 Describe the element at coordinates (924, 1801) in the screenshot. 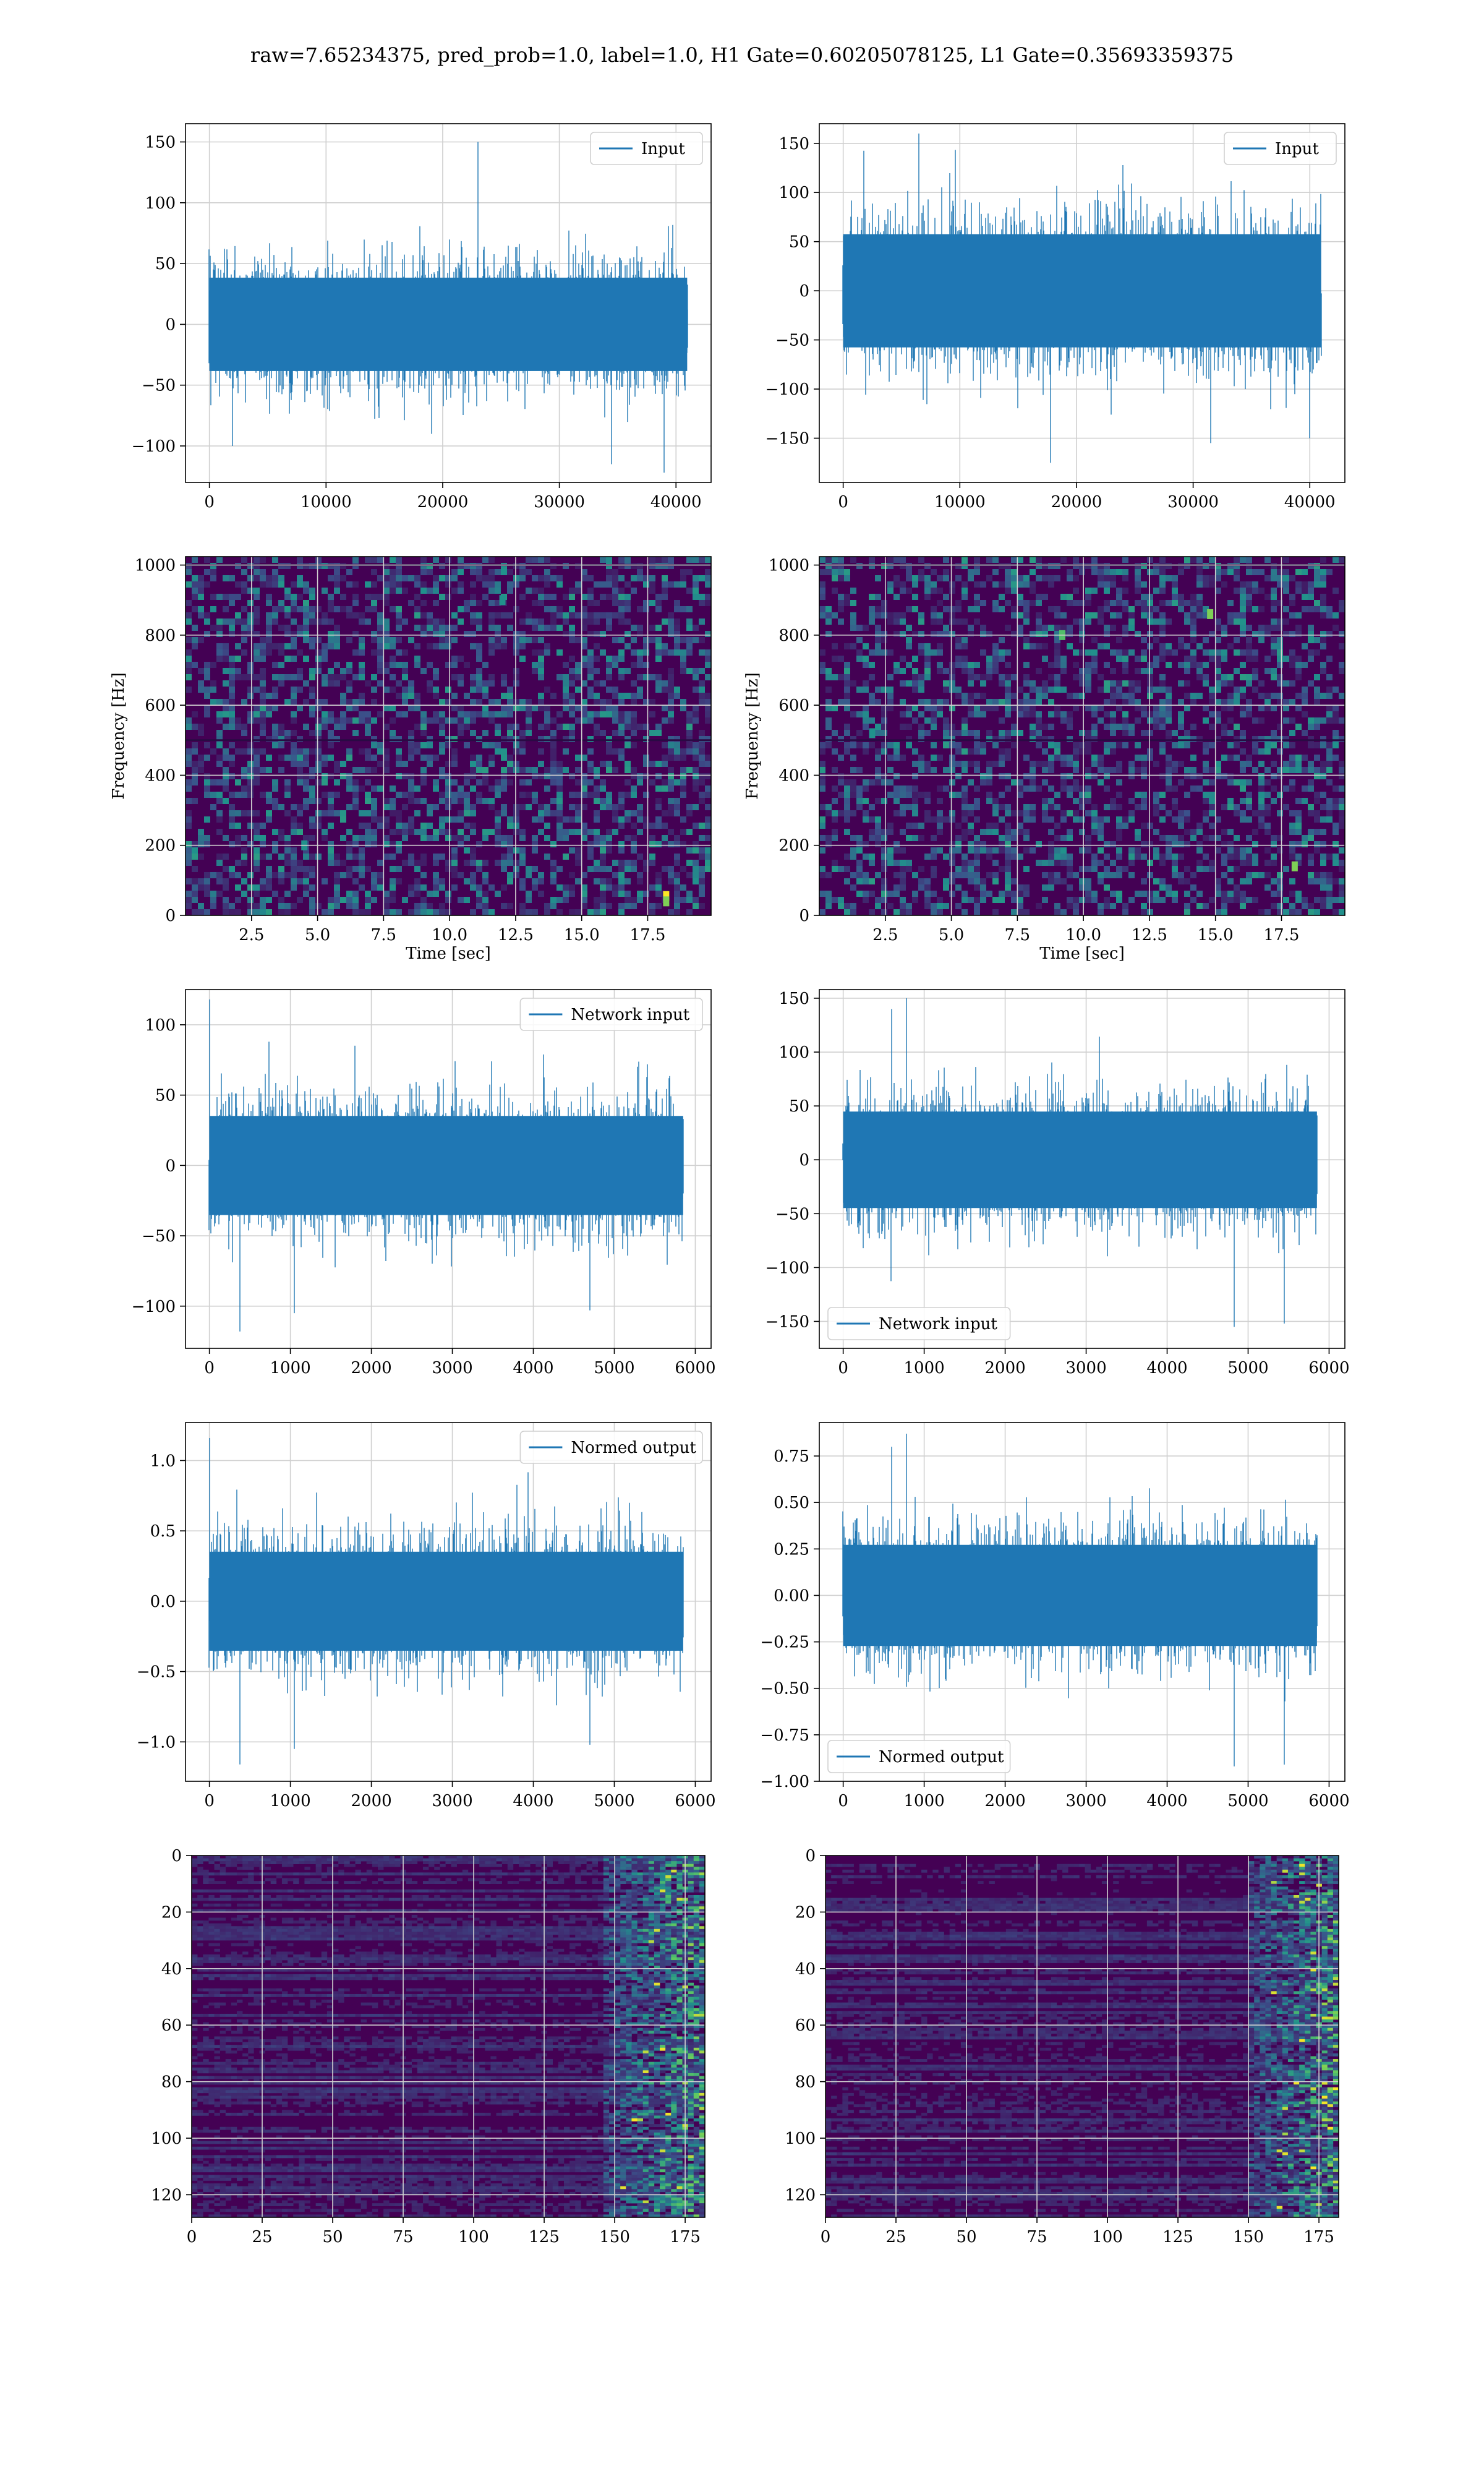

I see `l1_normed-xtick-label-1: 1000` at that location.